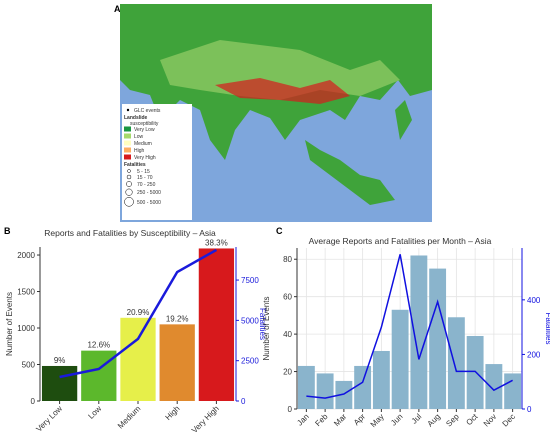 This screenshot has height=447, width=550. Describe the element at coordinates (279, 231) in the screenshot. I see `panel-label: C` at that location.